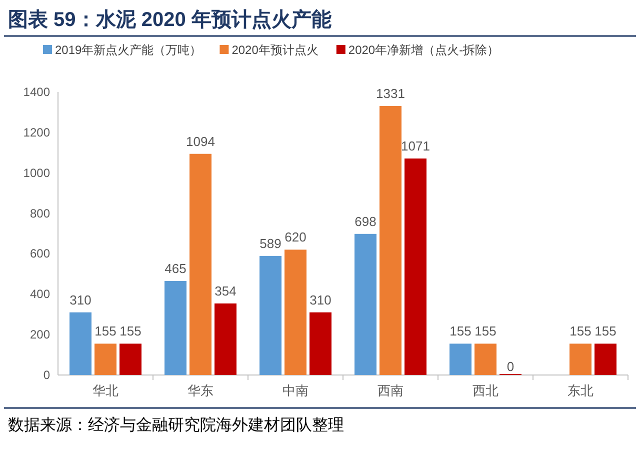  Describe the element at coordinates (176, 425) in the screenshot. I see `source-note: 数据来源：经济与金融研究院海外建材团队整理` at that location.